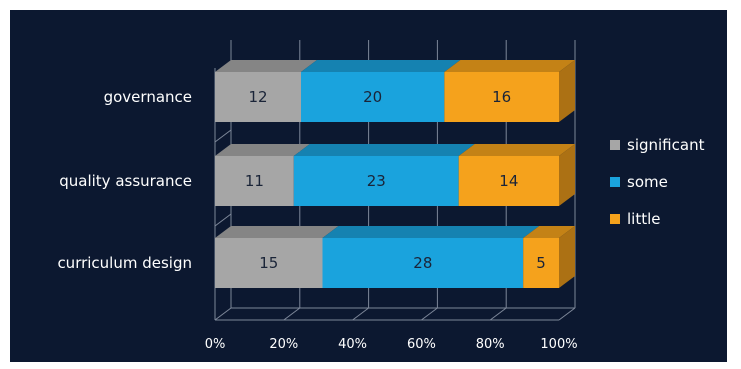 Image resolution: width=741 pixels, height=369 pixels. What do you see at coordinates (647, 182) in the screenshot?
I see `legend-label: some` at bounding box center [647, 182].